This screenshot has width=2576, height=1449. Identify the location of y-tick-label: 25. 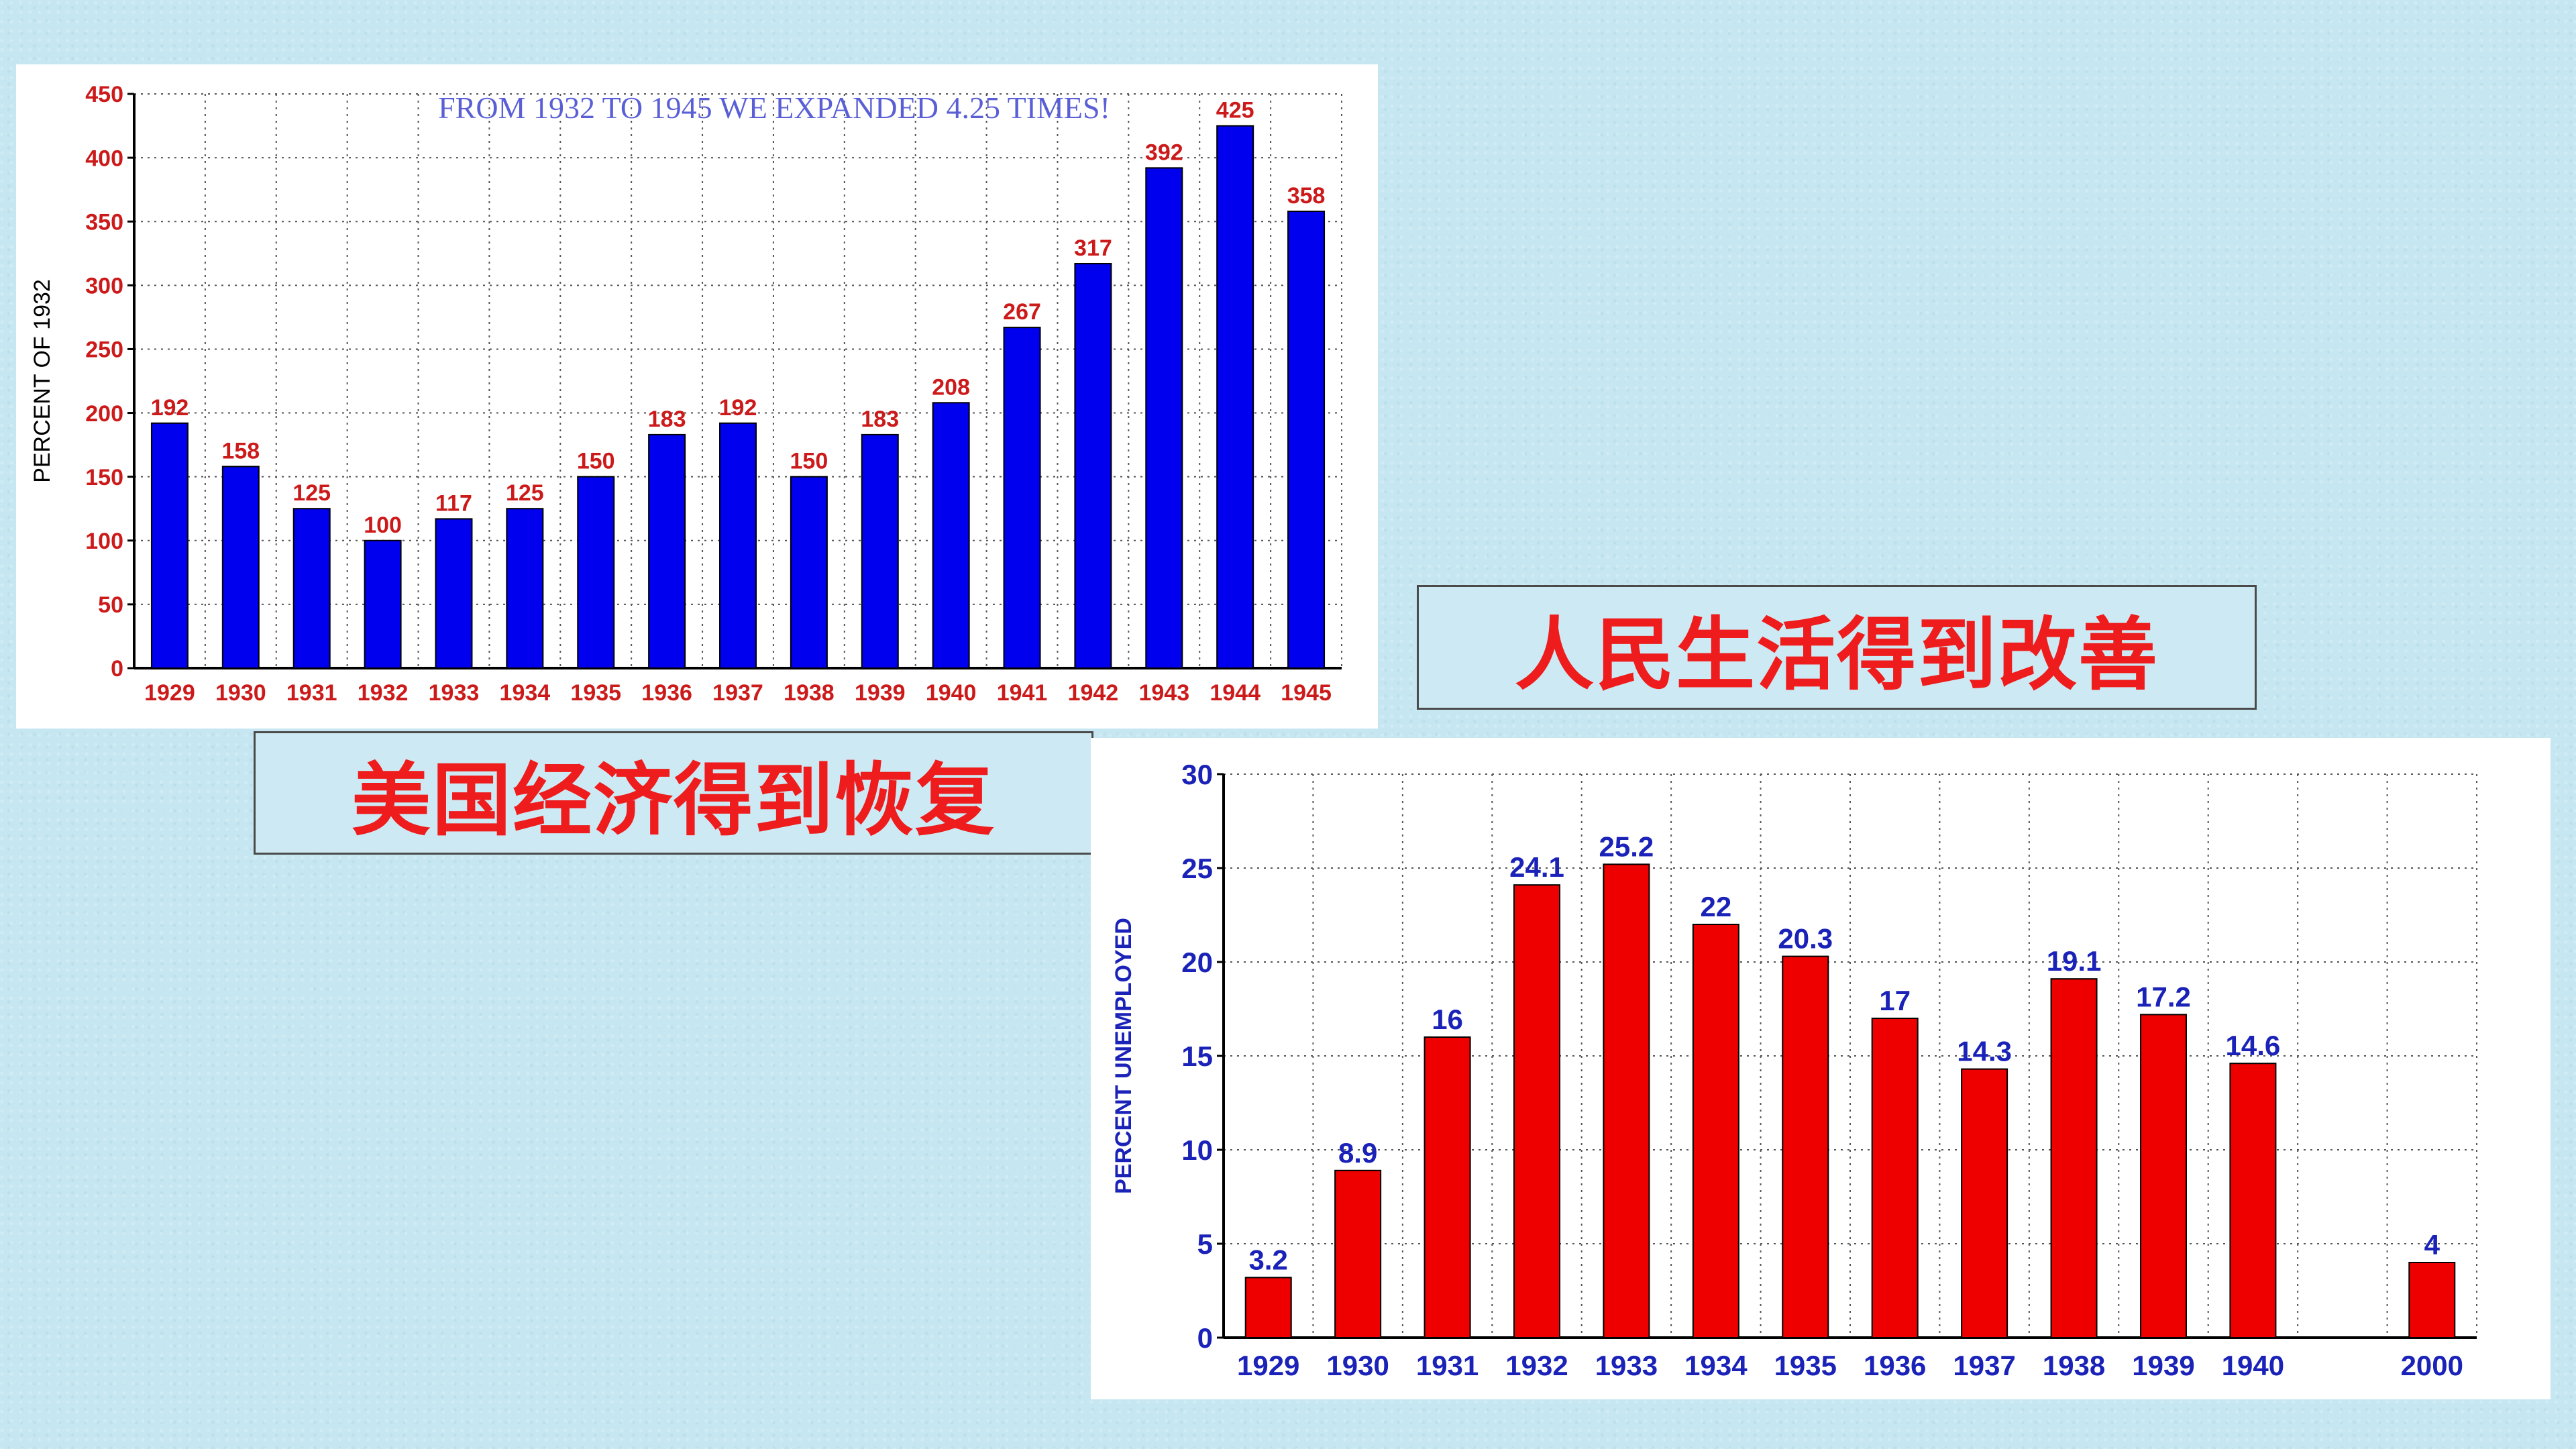
(1197, 868).